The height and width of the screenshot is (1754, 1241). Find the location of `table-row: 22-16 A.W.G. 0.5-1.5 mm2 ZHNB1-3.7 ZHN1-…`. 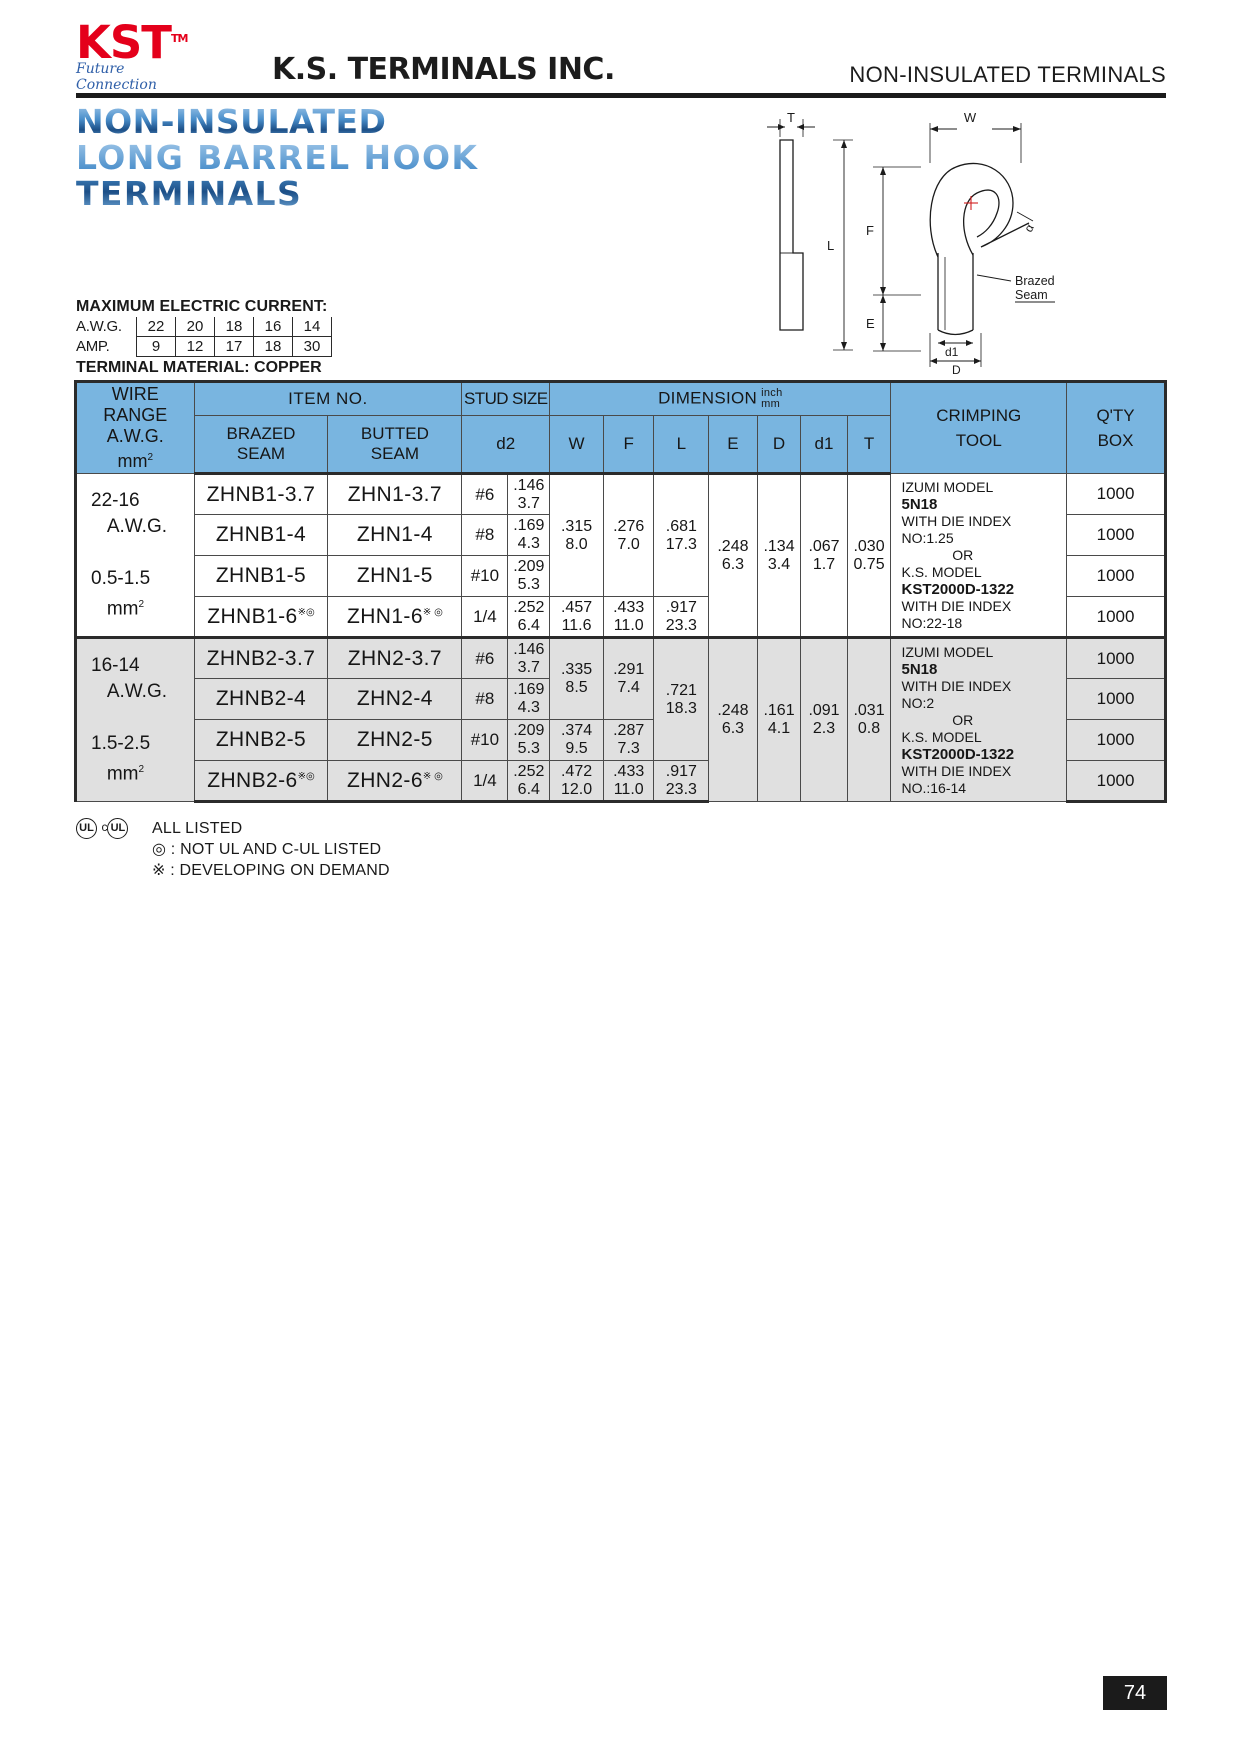

table-row: 22-16 A.W.G. 0.5-1.5 mm2 ZHNB1-3.7 ZHN1-… is located at coordinates (620, 555).